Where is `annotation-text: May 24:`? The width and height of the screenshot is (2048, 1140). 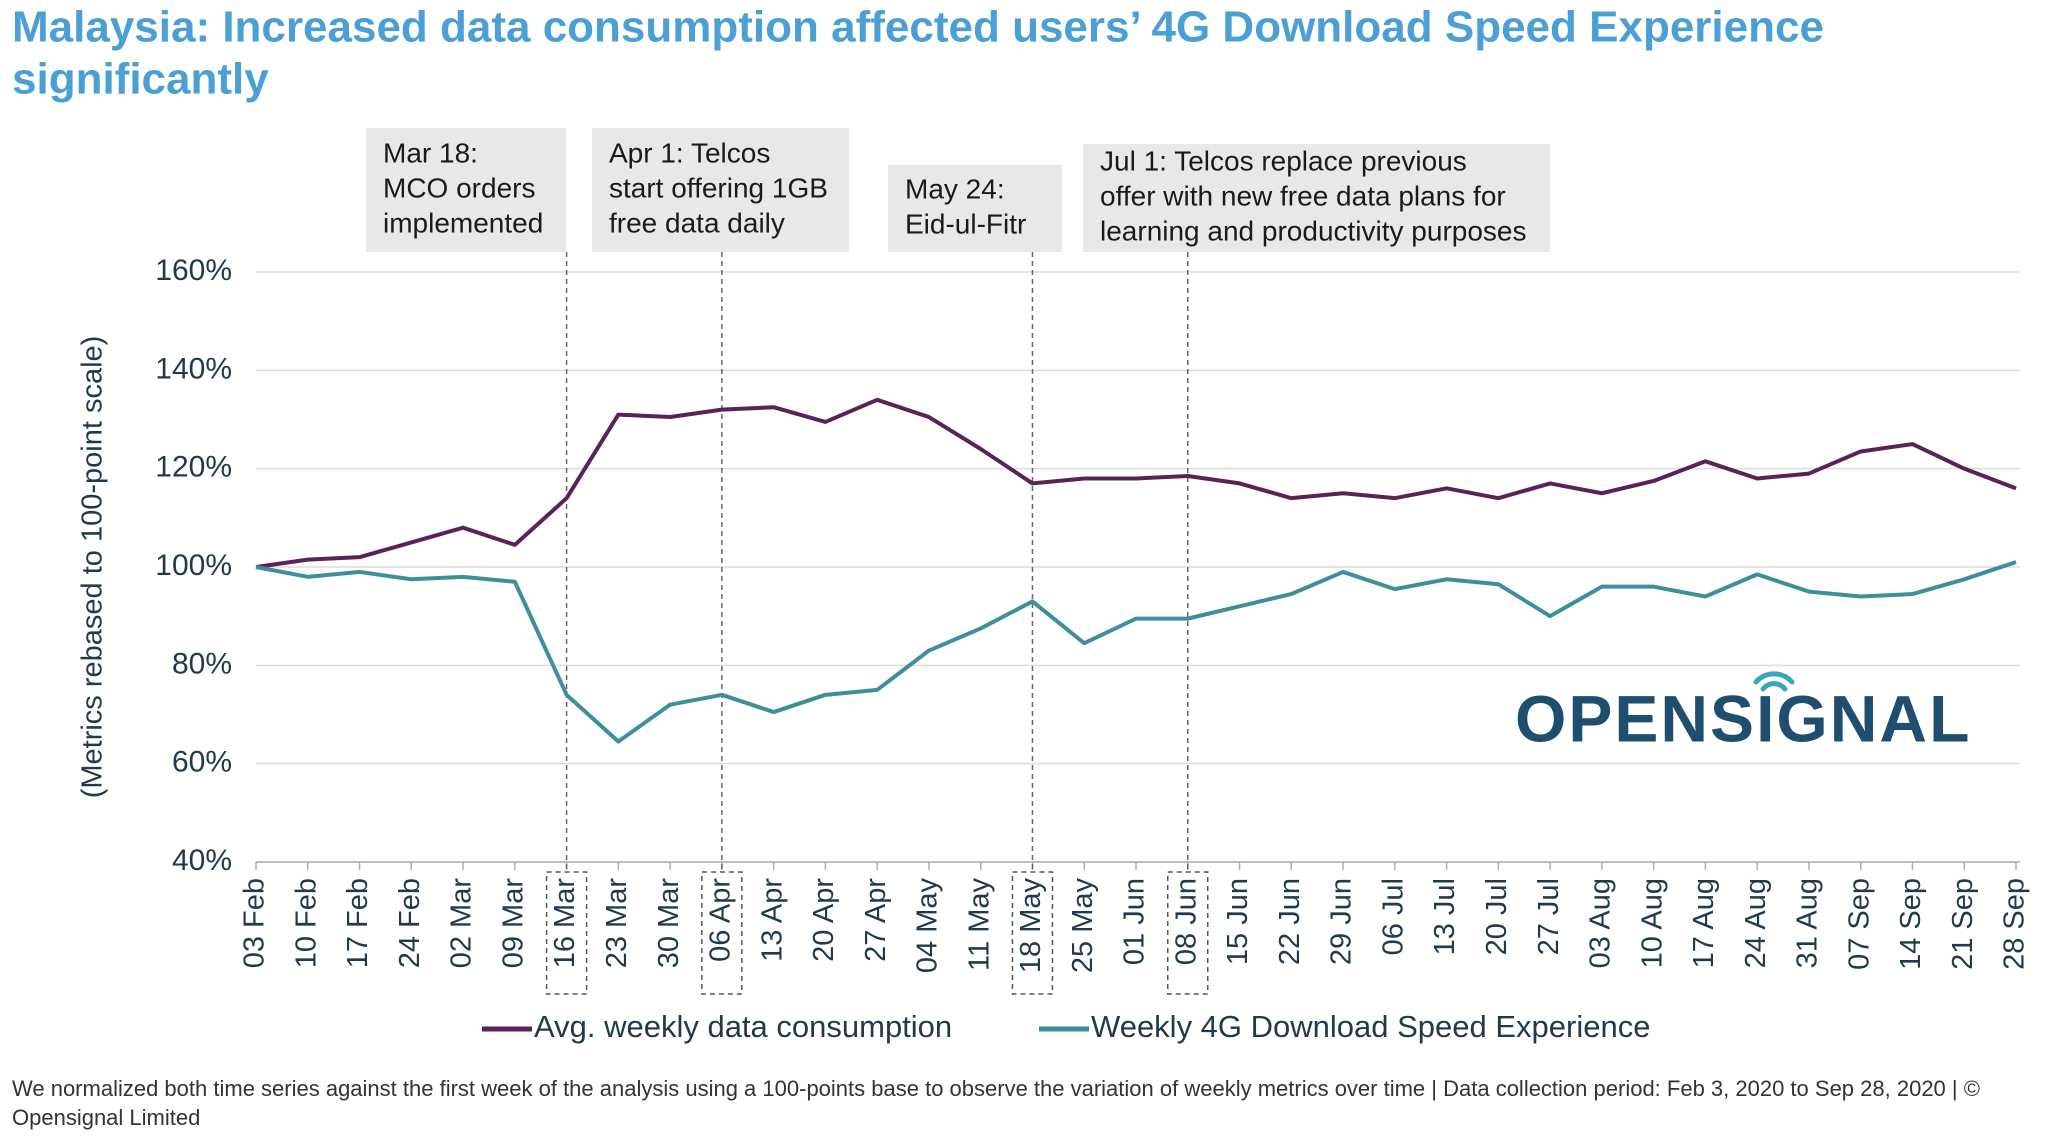 annotation-text: May 24: is located at coordinates (955, 188).